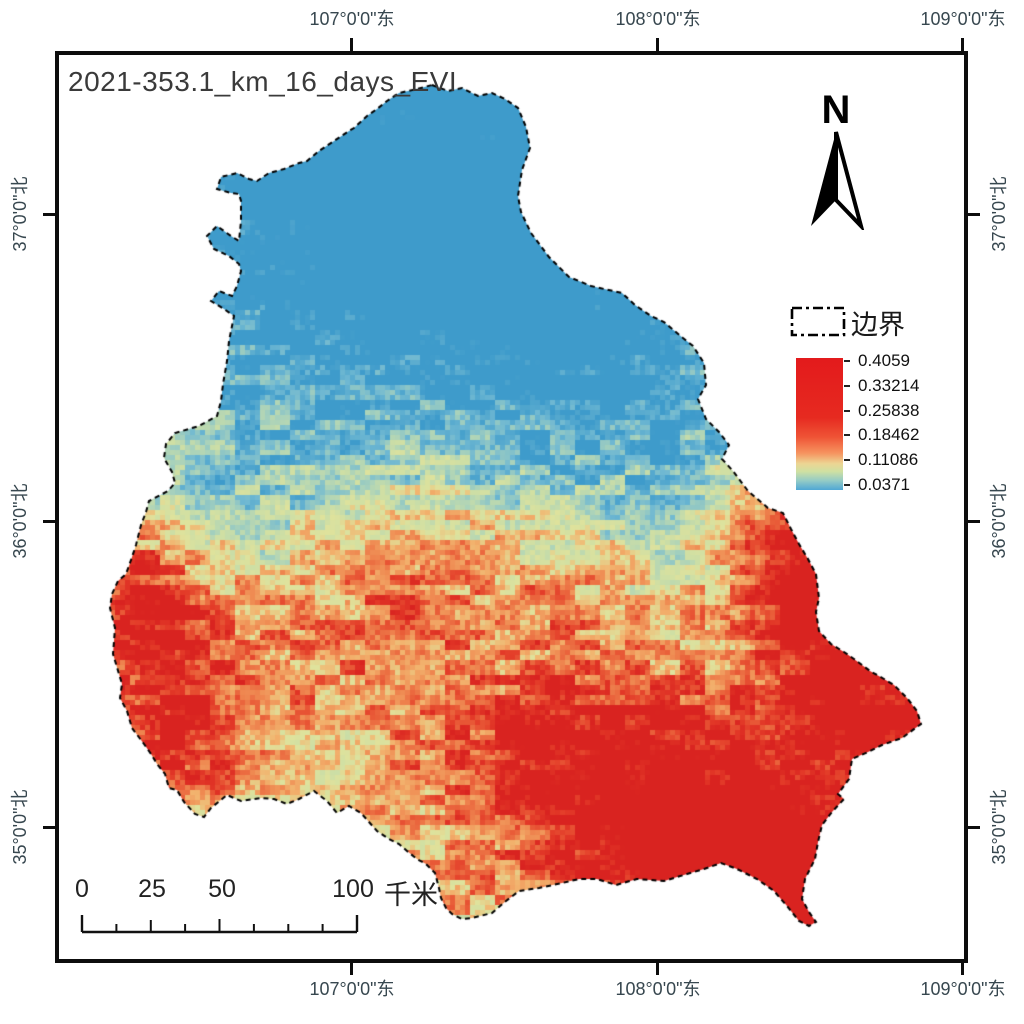  I want to click on north-arrow-label: N, so click(836, 110).